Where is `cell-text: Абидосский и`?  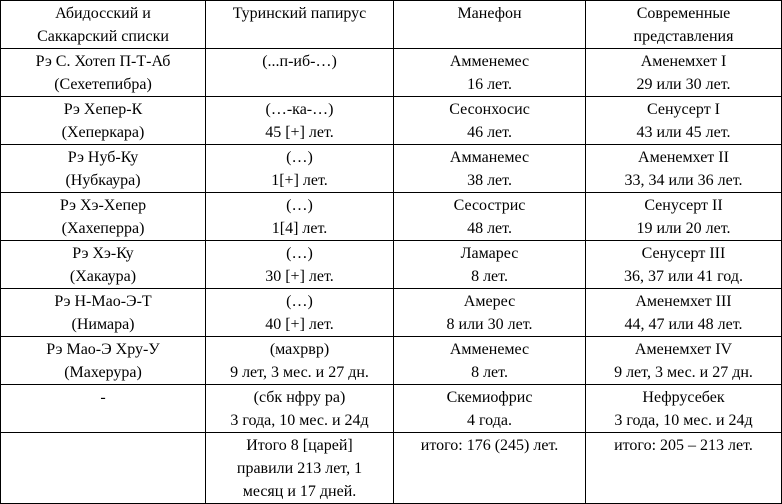
cell-text: Абидосский и is located at coordinates (103, 13).